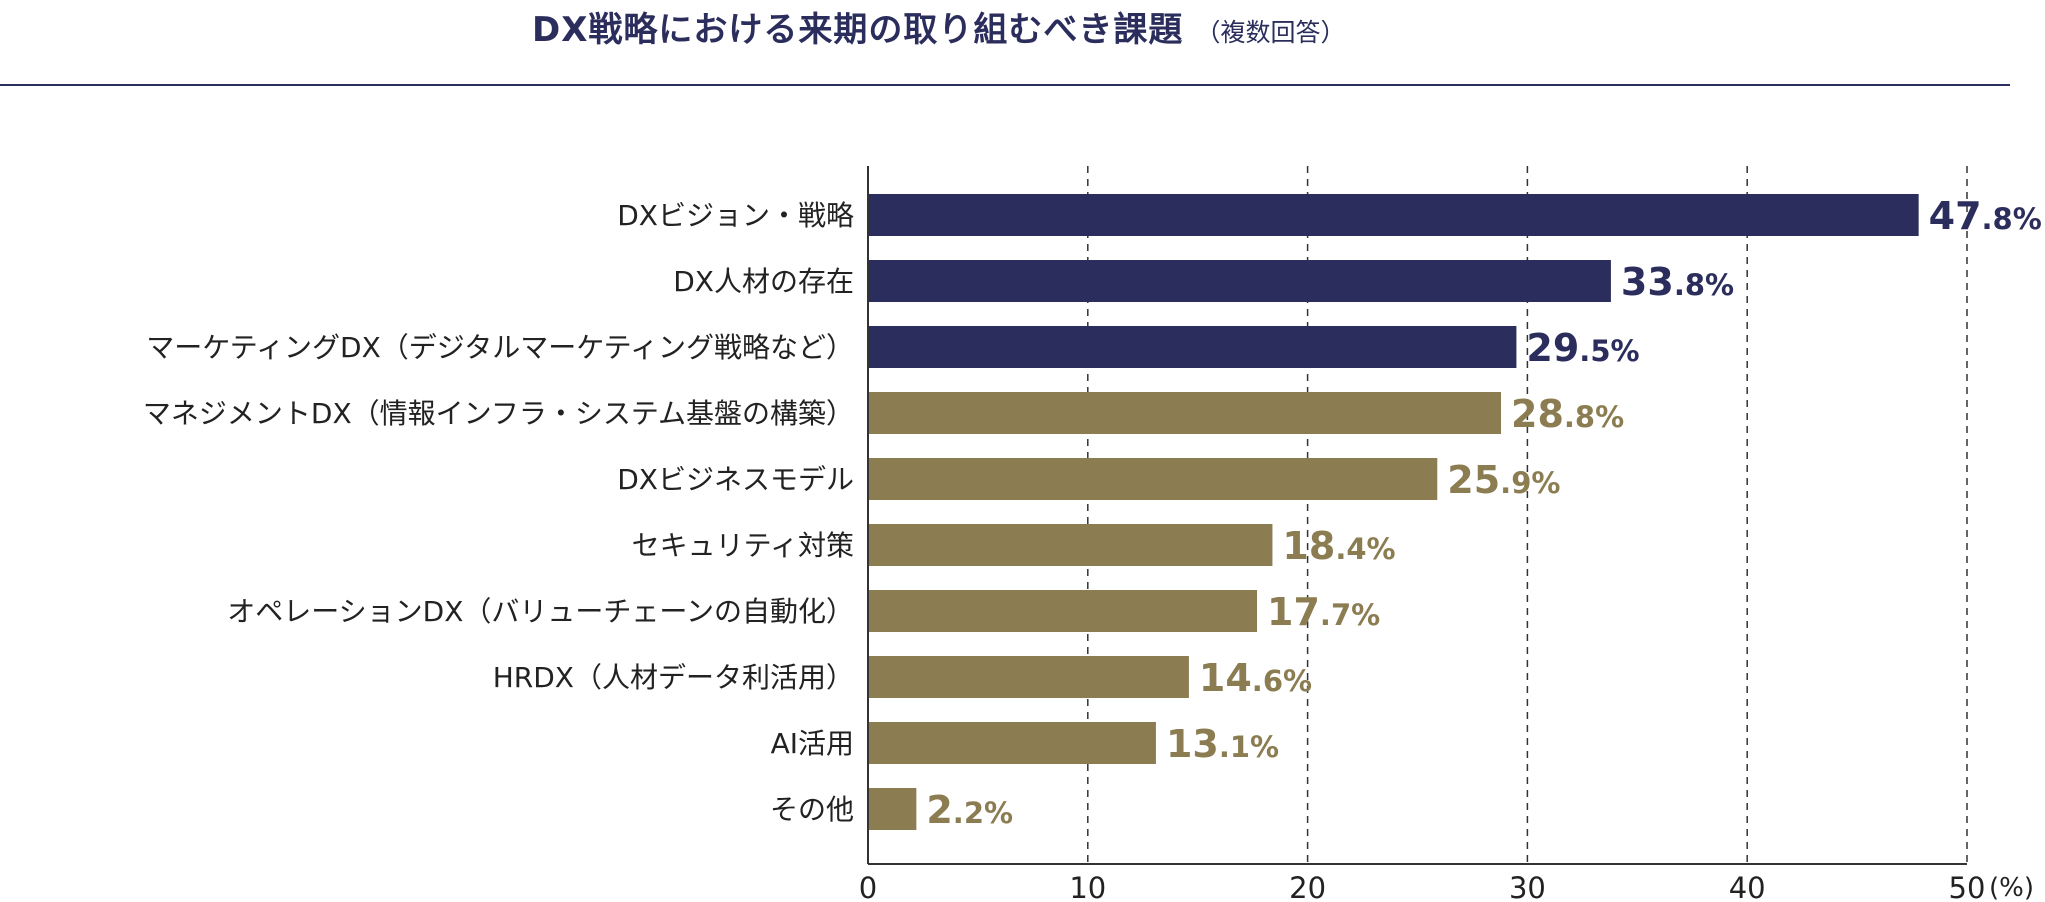  Describe the element at coordinates (1307, 886) in the screenshot. I see `x-tick-label-20: 20` at that location.